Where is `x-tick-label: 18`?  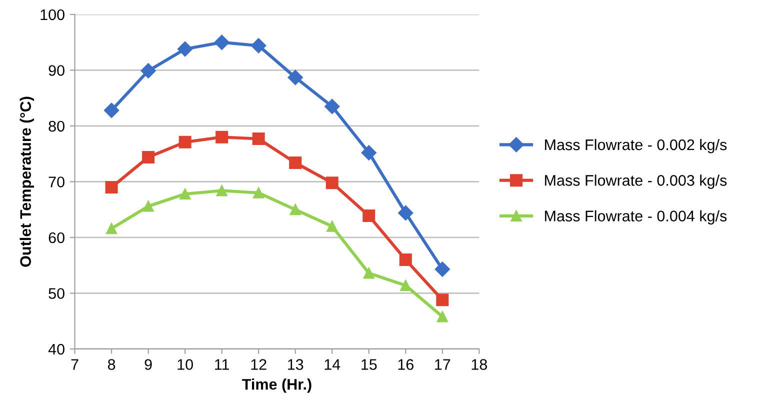
x-tick-label: 18 is located at coordinates (479, 364).